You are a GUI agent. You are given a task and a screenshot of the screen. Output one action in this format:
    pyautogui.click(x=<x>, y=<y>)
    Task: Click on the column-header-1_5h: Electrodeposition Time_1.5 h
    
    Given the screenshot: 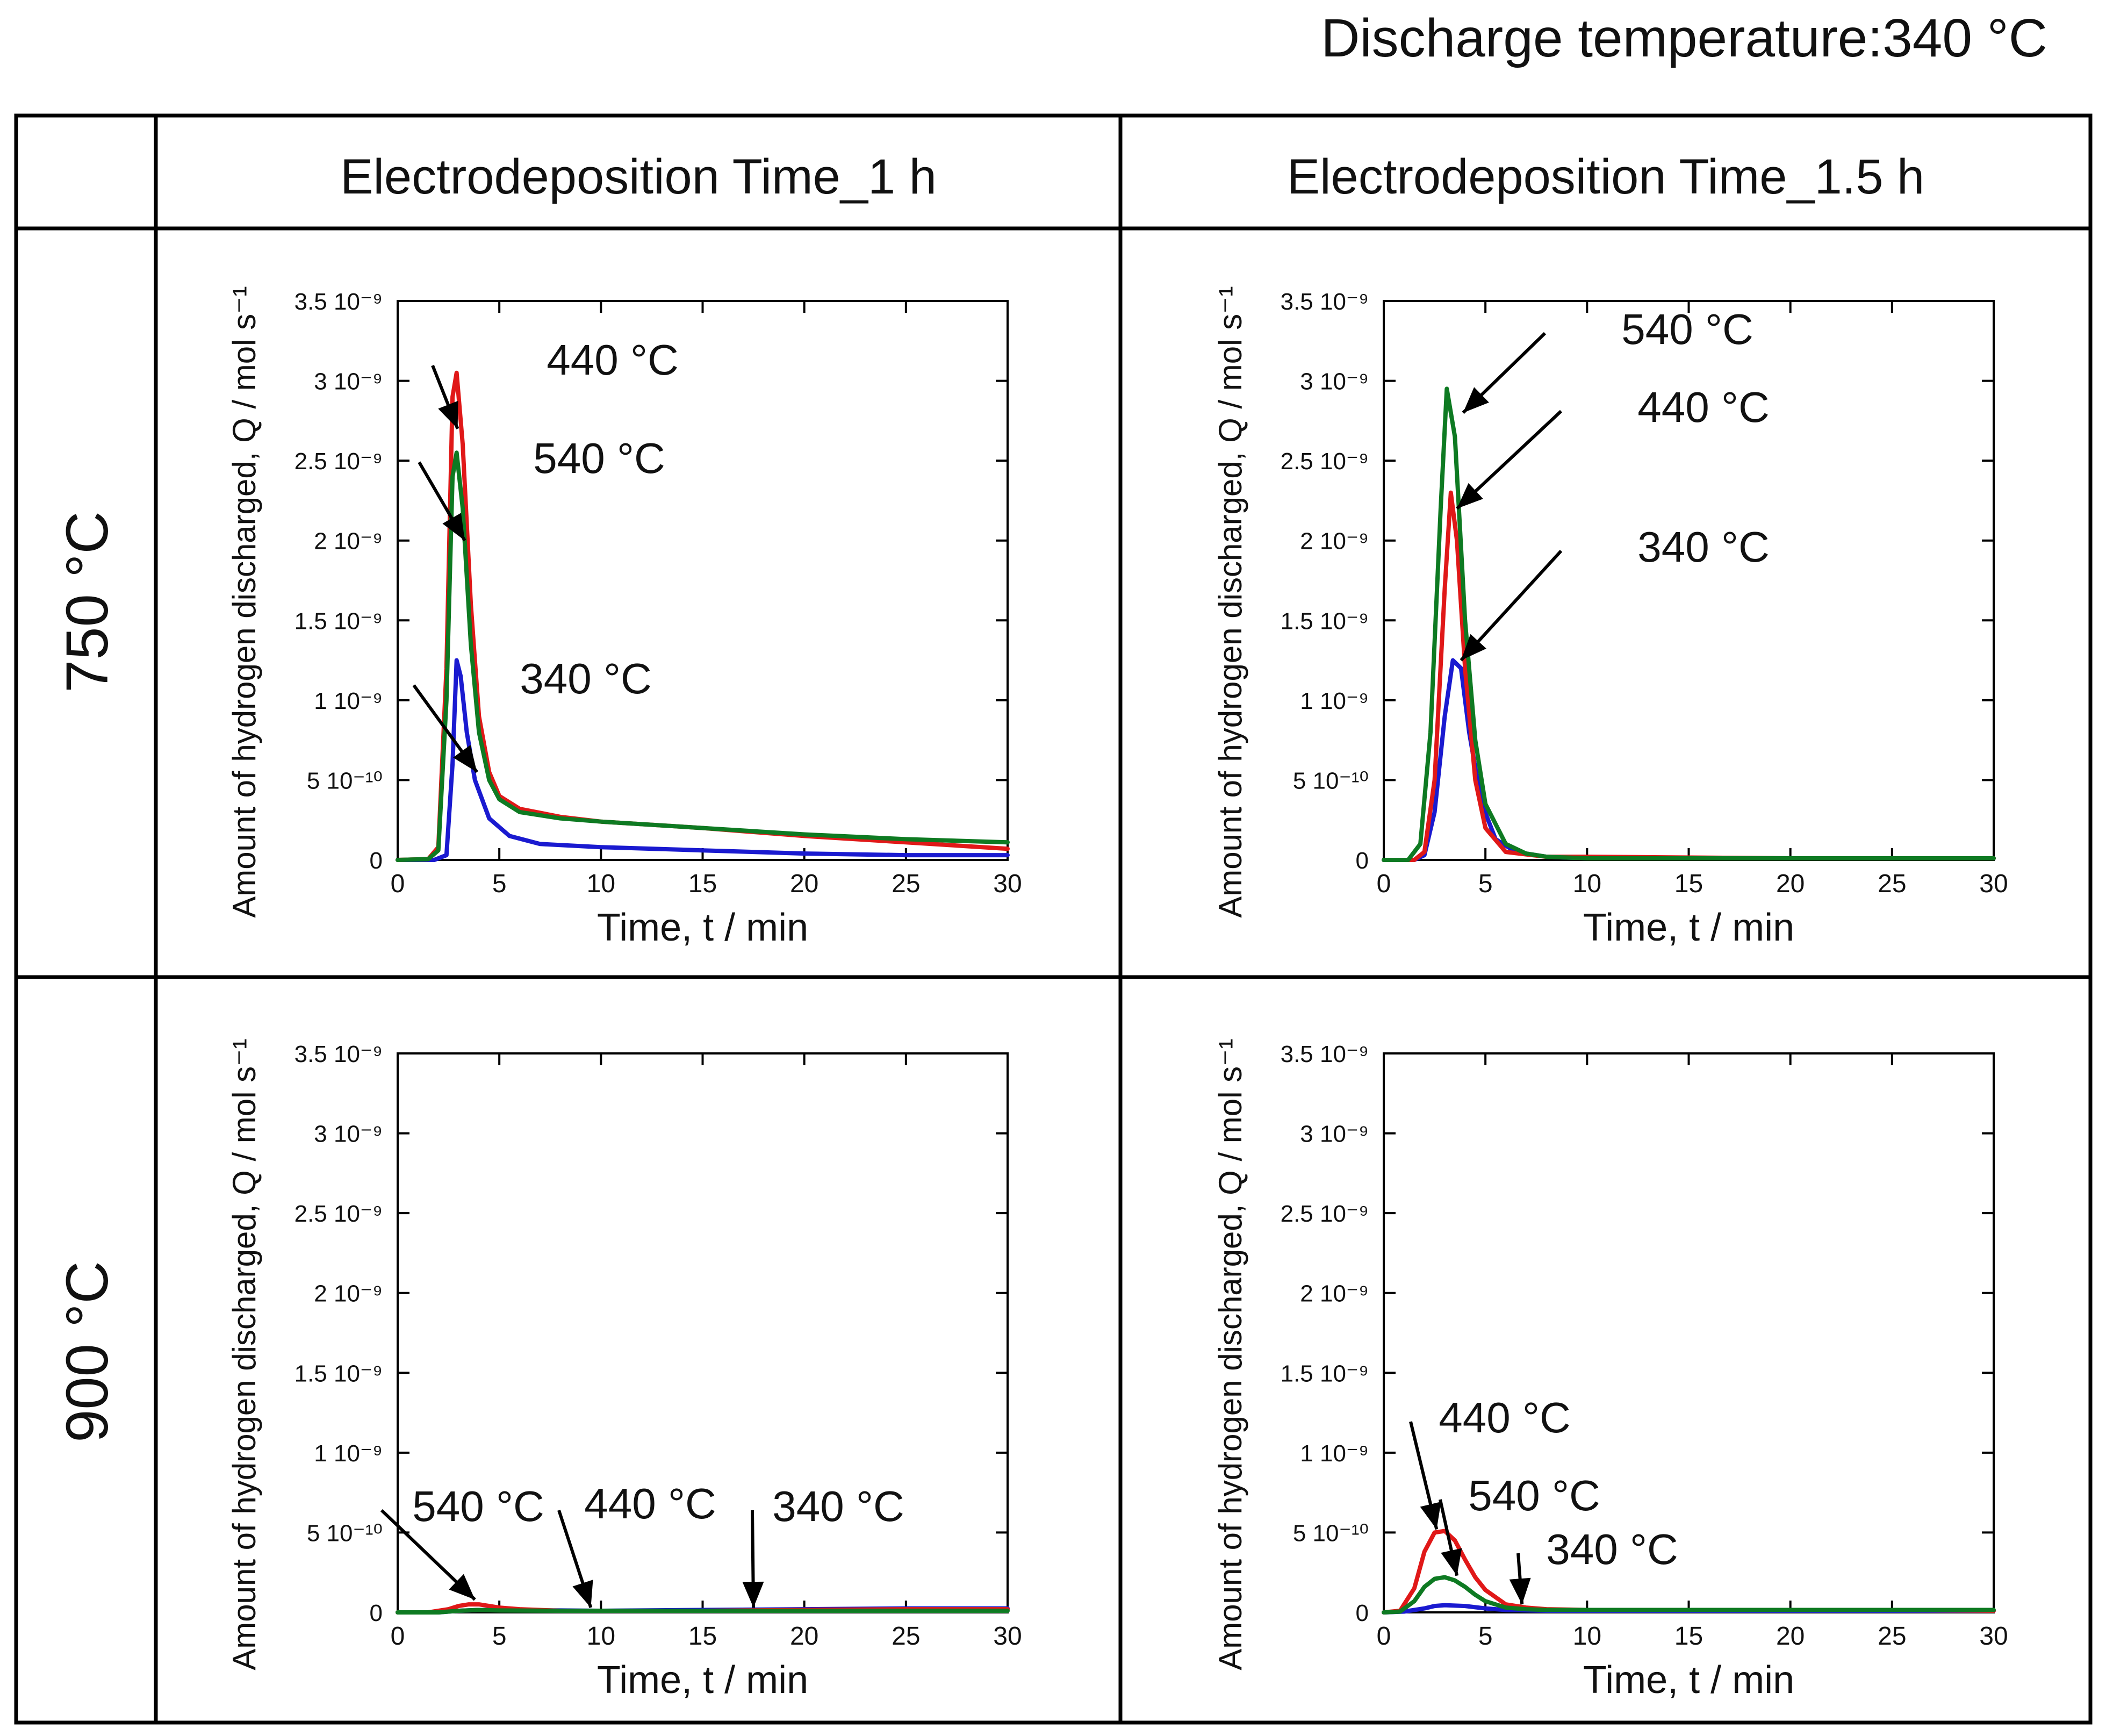 What is the action you would take?
    pyautogui.click(x=1606, y=176)
    